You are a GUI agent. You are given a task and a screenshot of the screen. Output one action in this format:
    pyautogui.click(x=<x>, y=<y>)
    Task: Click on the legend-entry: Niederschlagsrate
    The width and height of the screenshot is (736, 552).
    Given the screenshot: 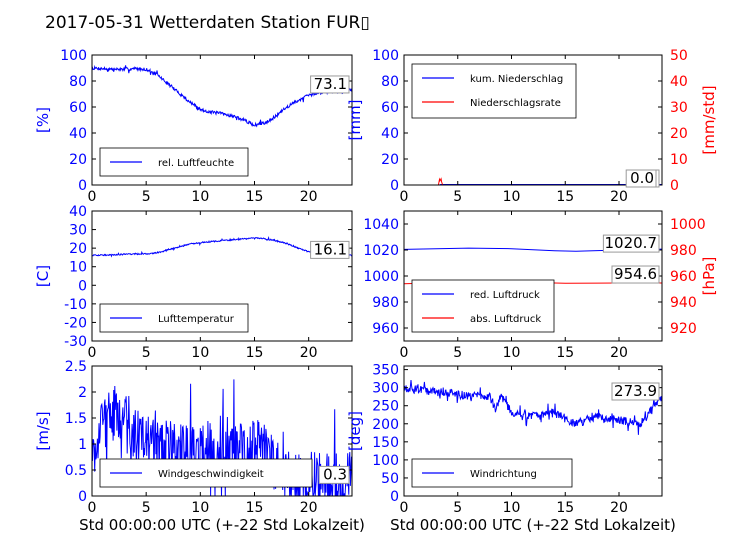 What is the action you would take?
    pyautogui.click(x=515, y=103)
    